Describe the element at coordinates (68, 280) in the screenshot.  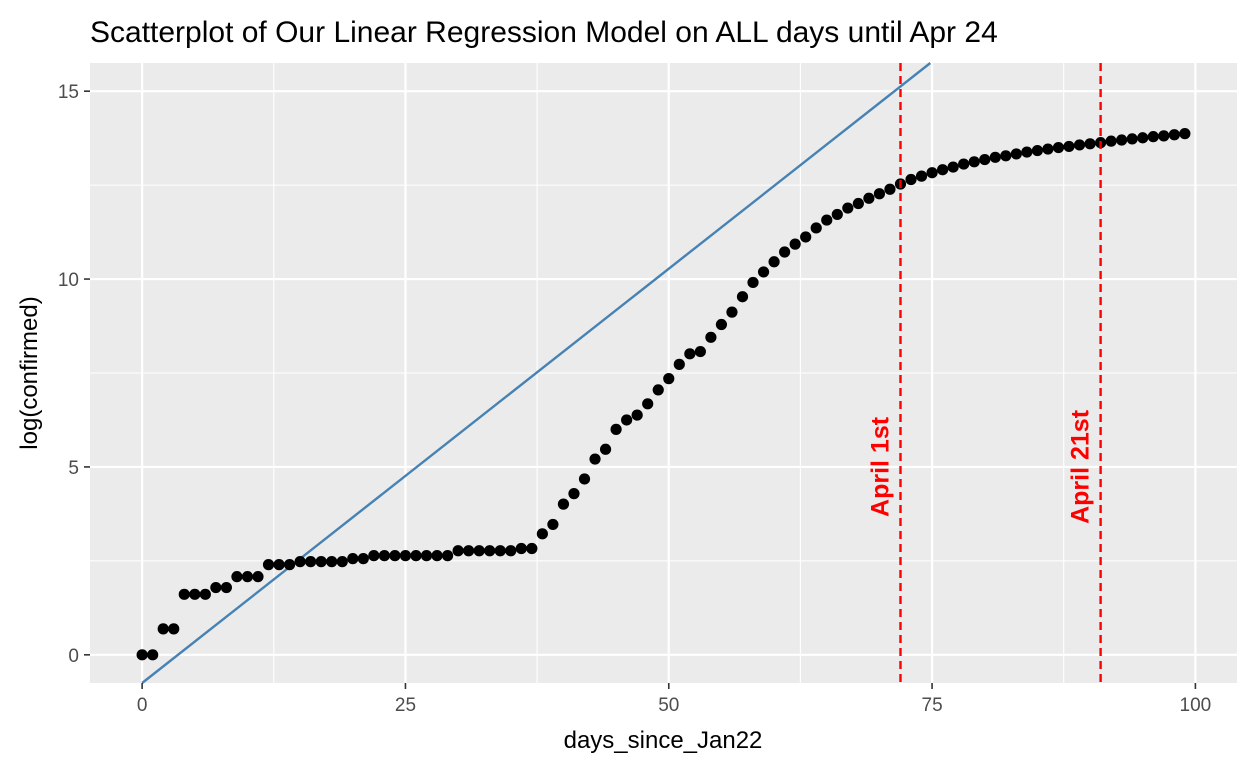
I see `y-tick-label: 10` at that location.